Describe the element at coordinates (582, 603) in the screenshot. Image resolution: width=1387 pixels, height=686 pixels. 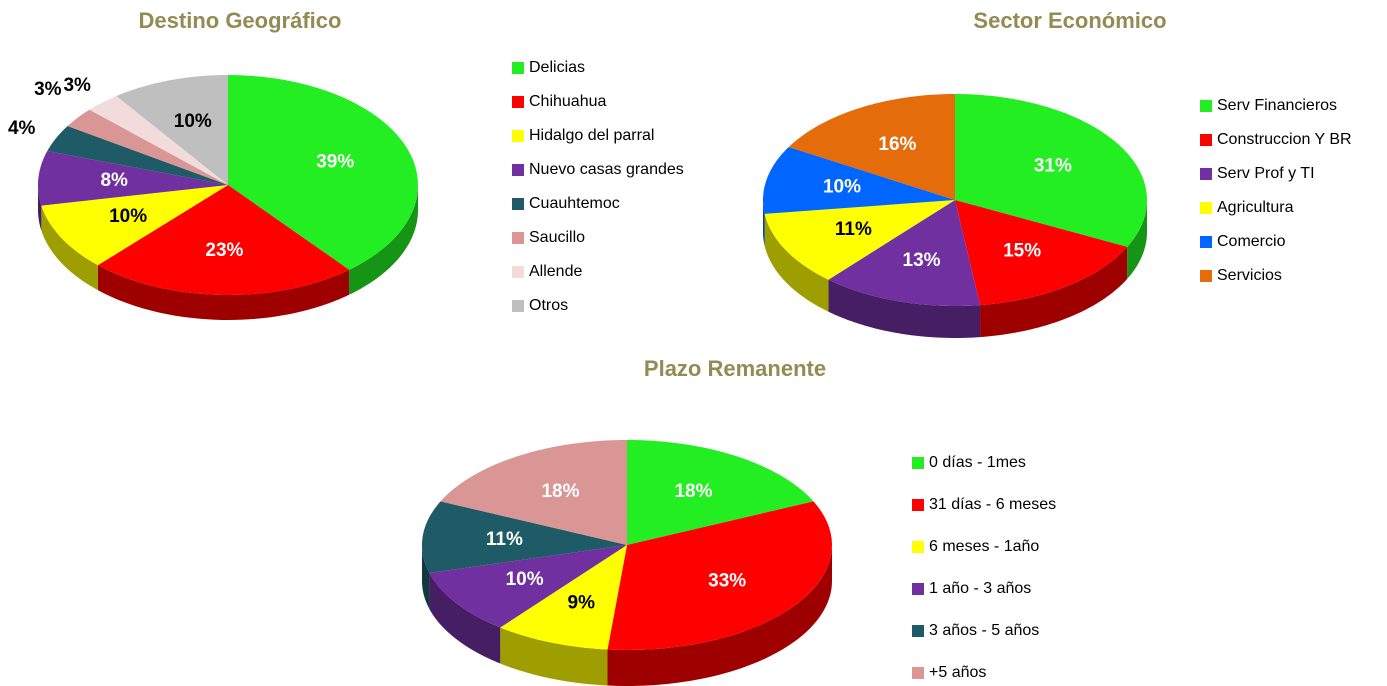
I see `data-label: 9%` at that location.